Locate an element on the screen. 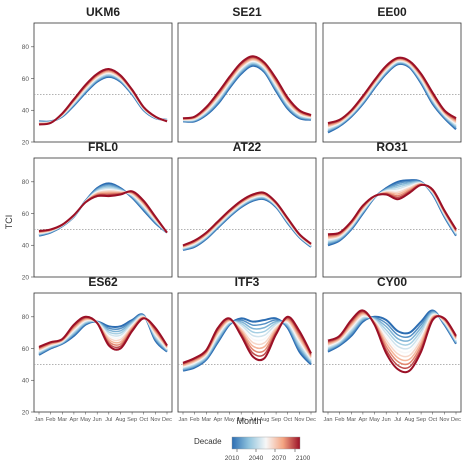  panel-itf3: ITF3 Jan Feb Mar Apr May Jun Jul Aug Sep Oct Nov Dec is located at coordinates (247, 349).